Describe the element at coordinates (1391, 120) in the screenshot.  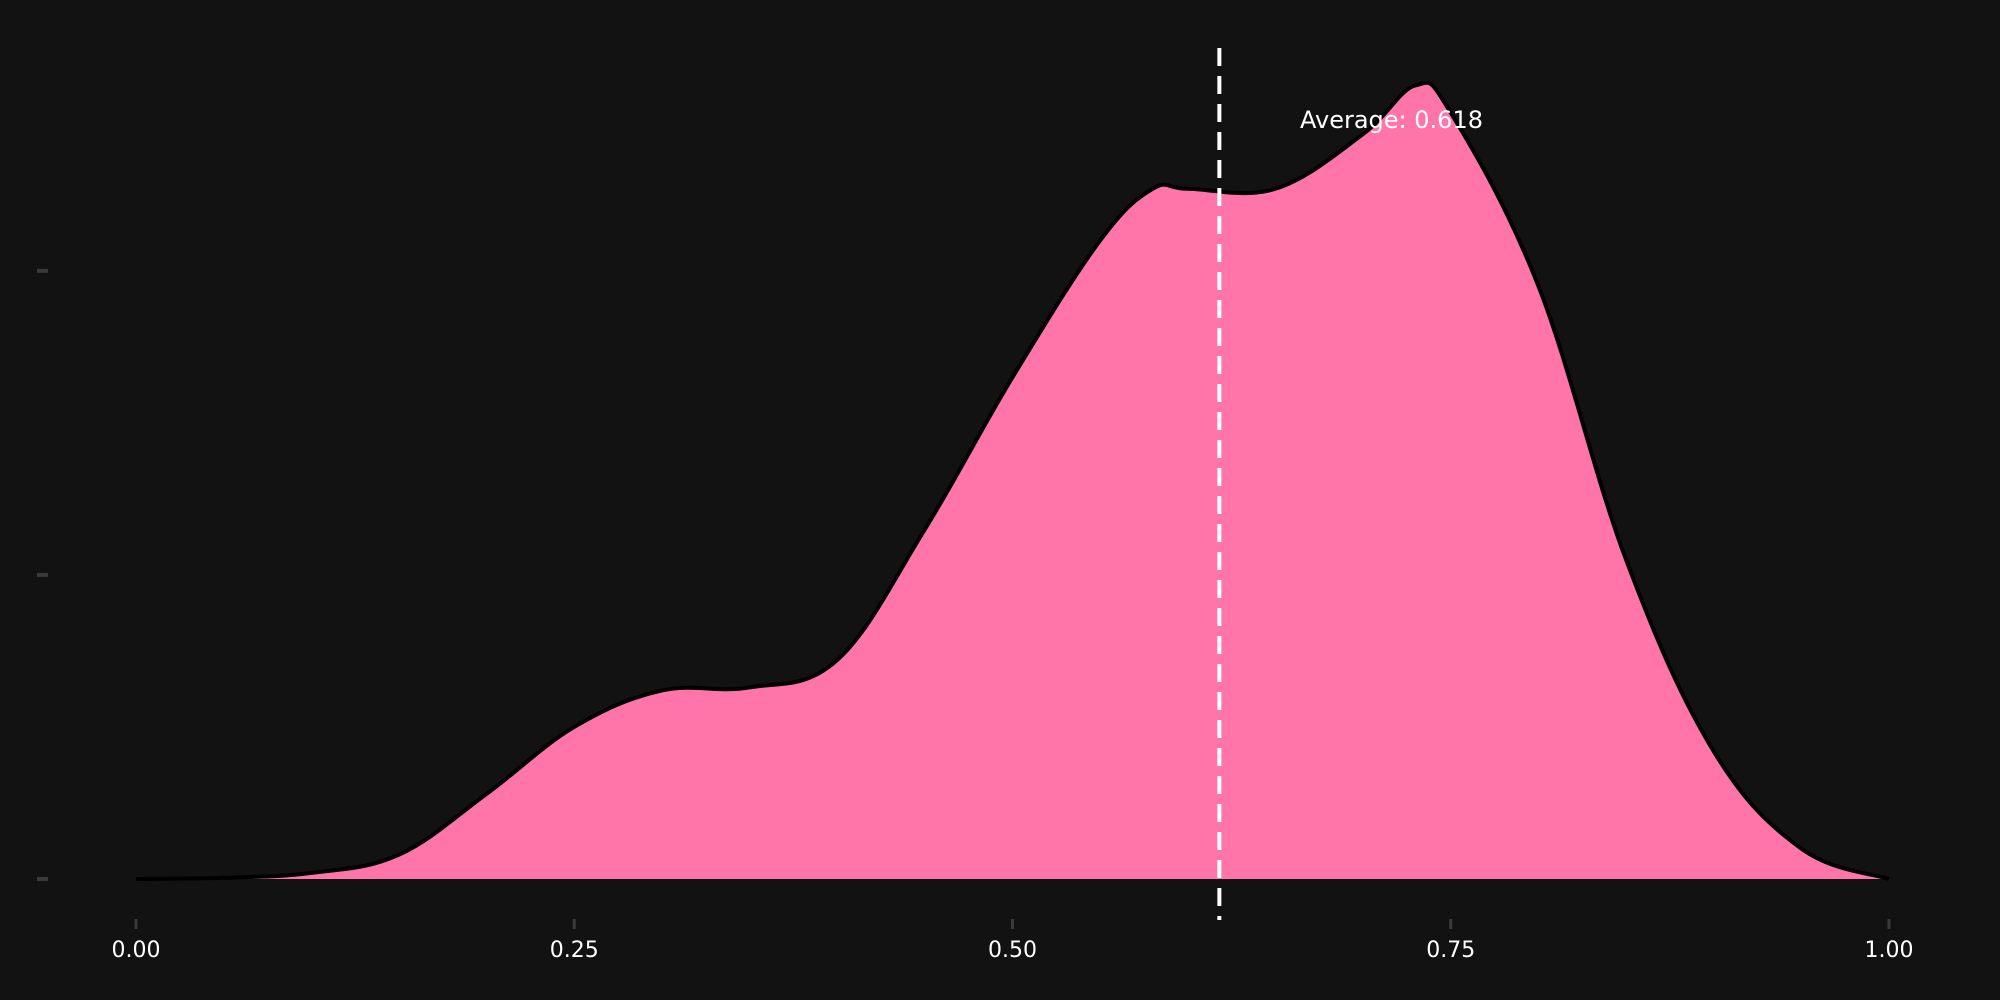
I see `average-annotation: Average: 0.618` at that location.